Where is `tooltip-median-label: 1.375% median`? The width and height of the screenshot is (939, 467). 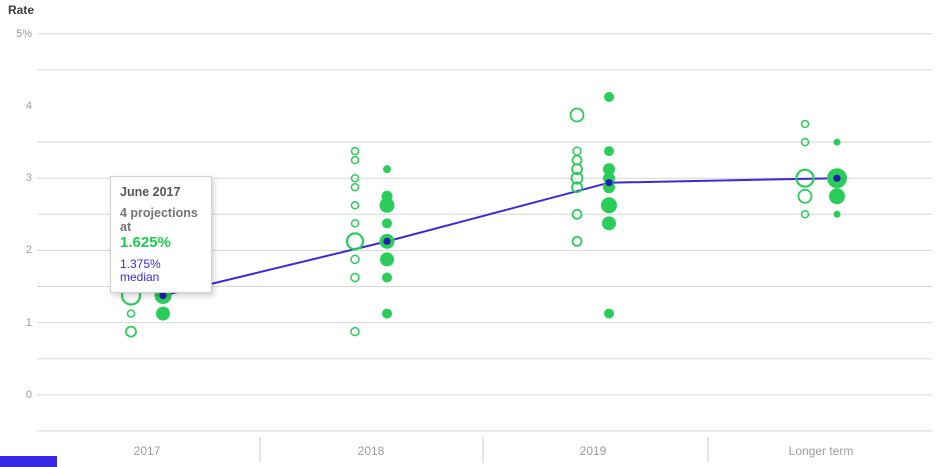 tooltip-median-label: 1.375% median is located at coordinates (140, 270).